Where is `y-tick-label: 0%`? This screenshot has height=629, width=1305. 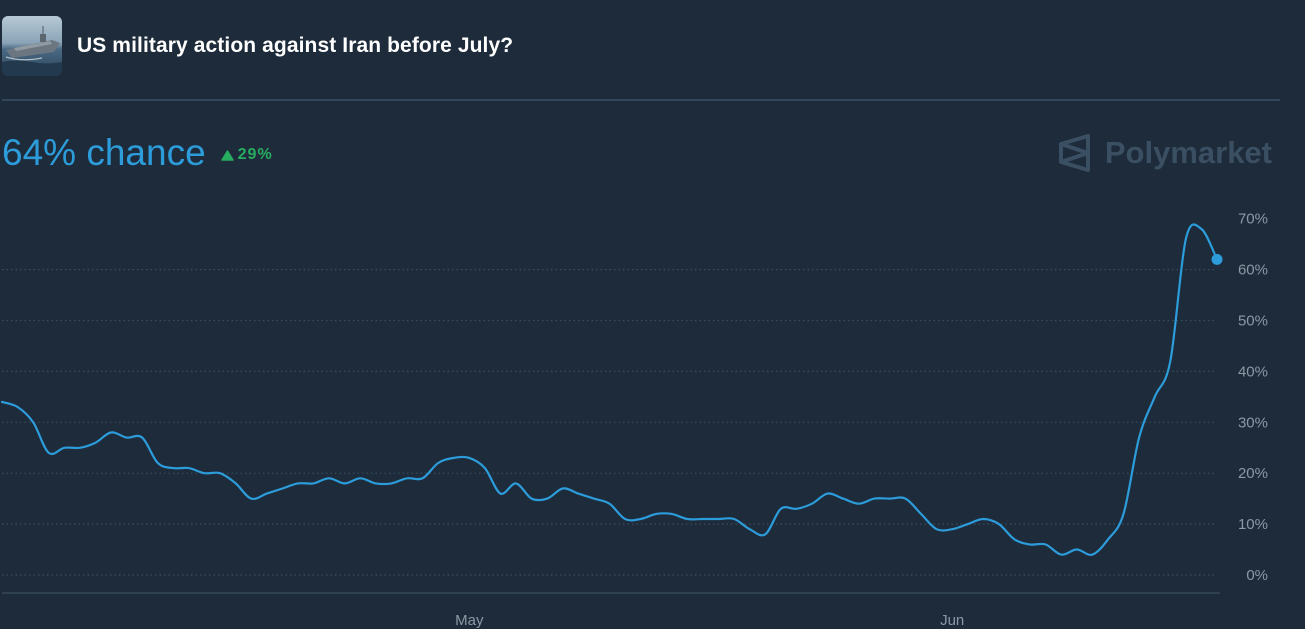
y-tick-label: 0% is located at coordinates (1257, 575).